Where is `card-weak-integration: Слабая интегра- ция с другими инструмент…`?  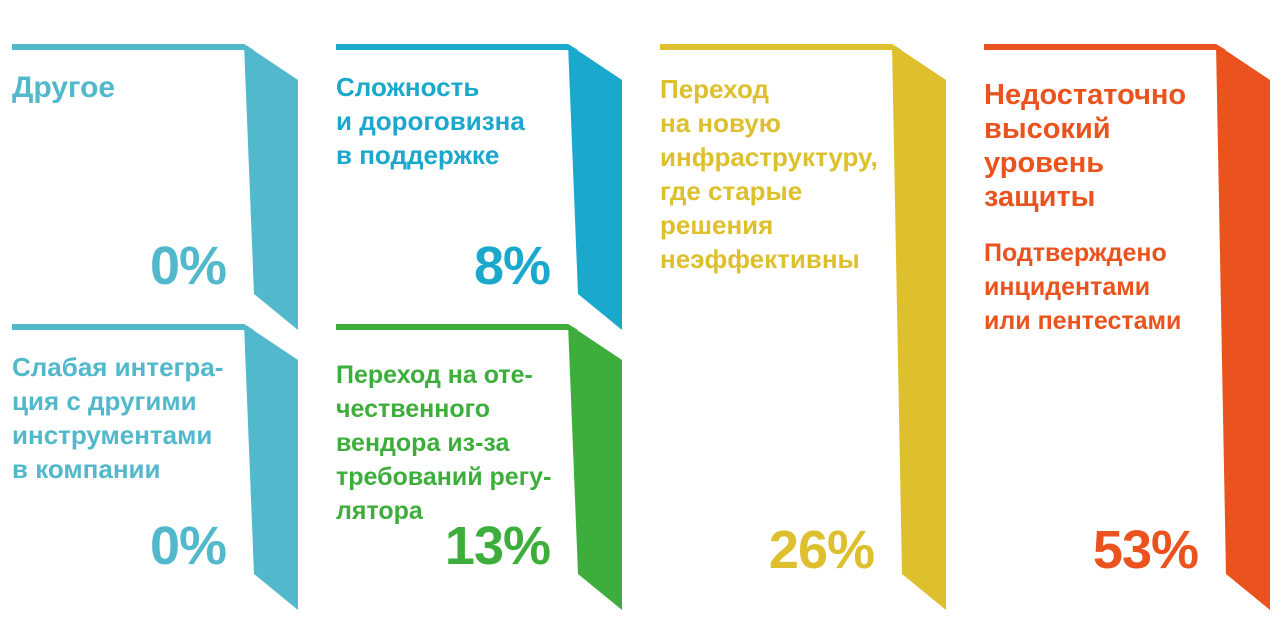 card-weak-integration: Слабая интегра- ция с другими инструмент… is located at coordinates (155, 467).